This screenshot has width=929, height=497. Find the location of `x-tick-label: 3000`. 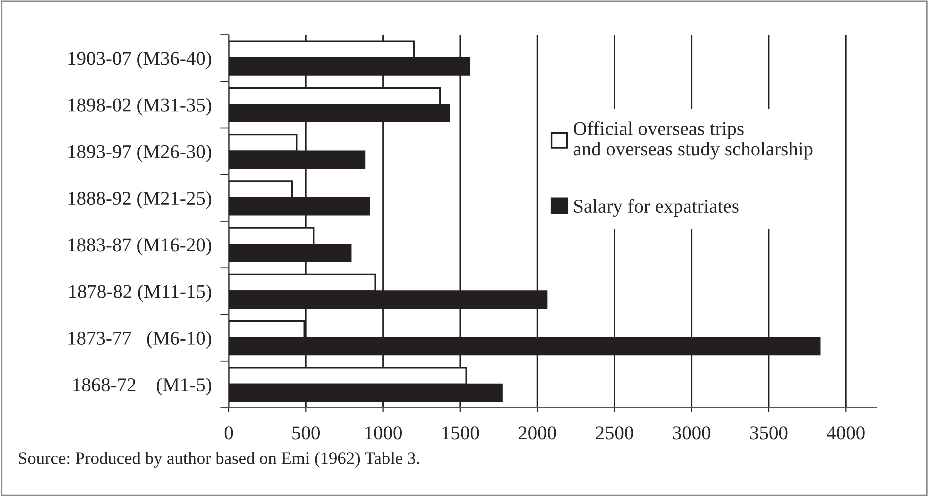

x-tick-label: 3000 is located at coordinates (692, 433).